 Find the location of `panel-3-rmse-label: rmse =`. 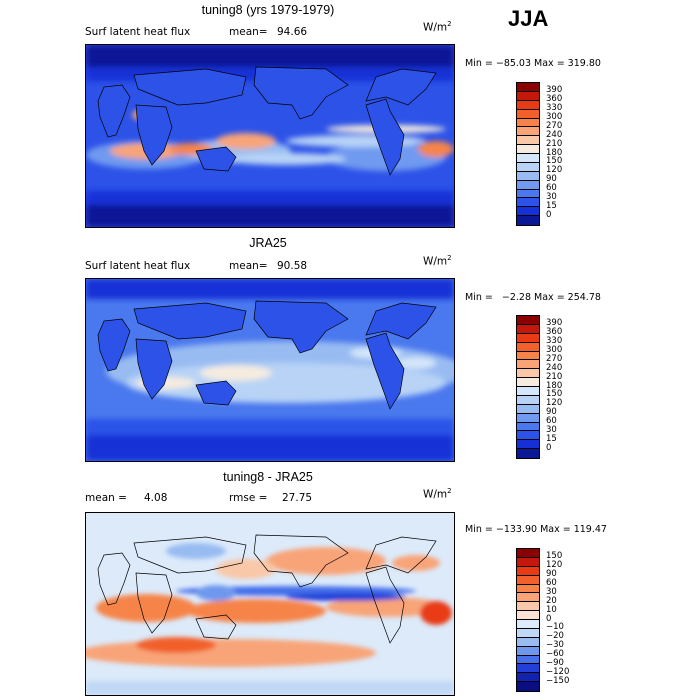

panel-3-rmse-label: rmse = is located at coordinates (248, 498).